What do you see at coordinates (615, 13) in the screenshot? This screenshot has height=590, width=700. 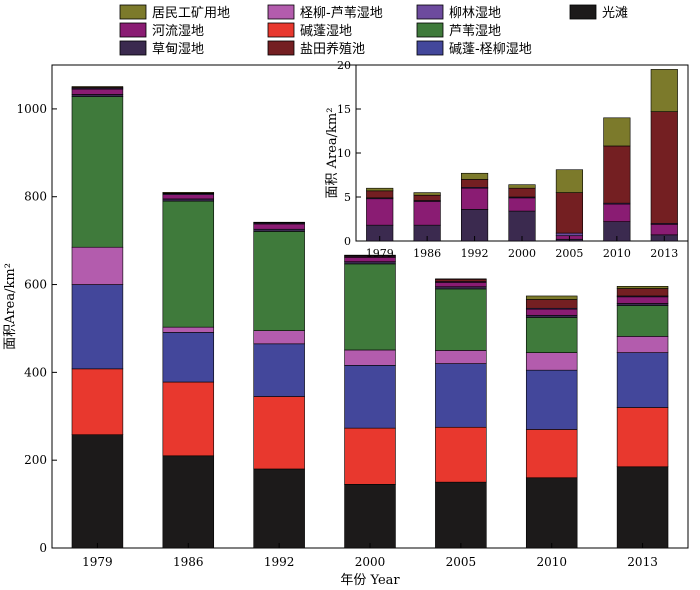 I see `legend-label: 光滩` at bounding box center [615, 13].